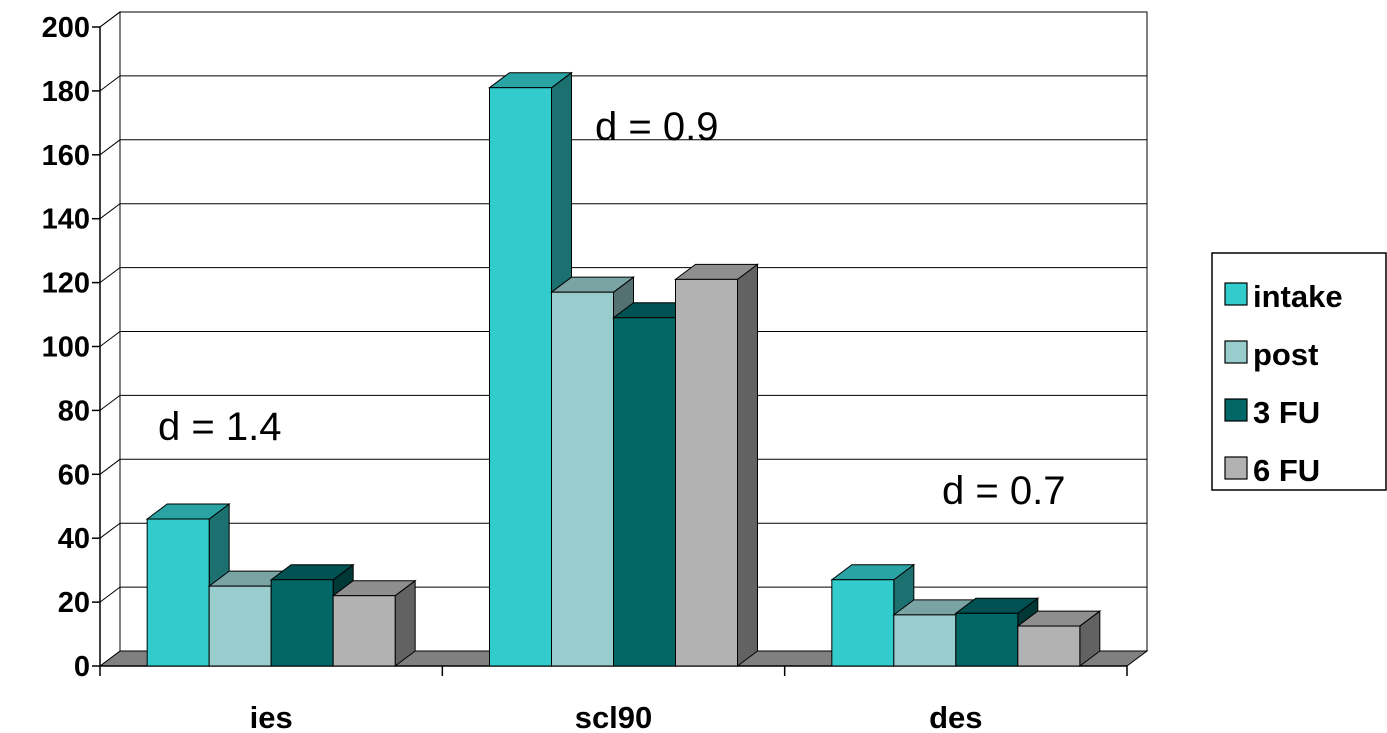 The height and width of the screenshot is (733, 1387). What do you see at coordinates (74, 475) in the screenshot?
I see `y-tick-label: 60` at bounding box center [74, 475].